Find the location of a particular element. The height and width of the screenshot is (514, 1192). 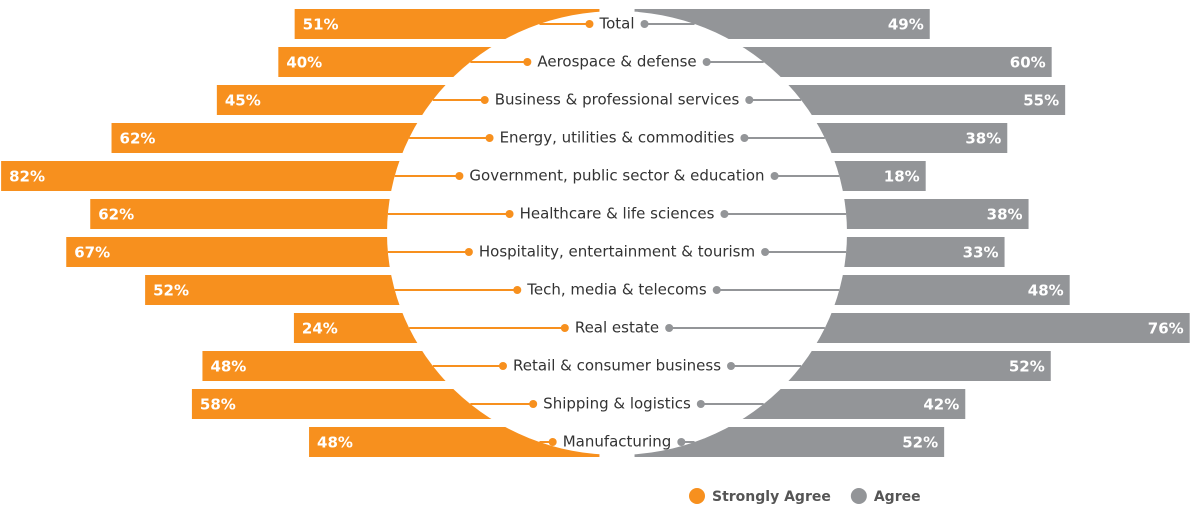

category-label: Business & professional services is located at coordinates (617, 100).